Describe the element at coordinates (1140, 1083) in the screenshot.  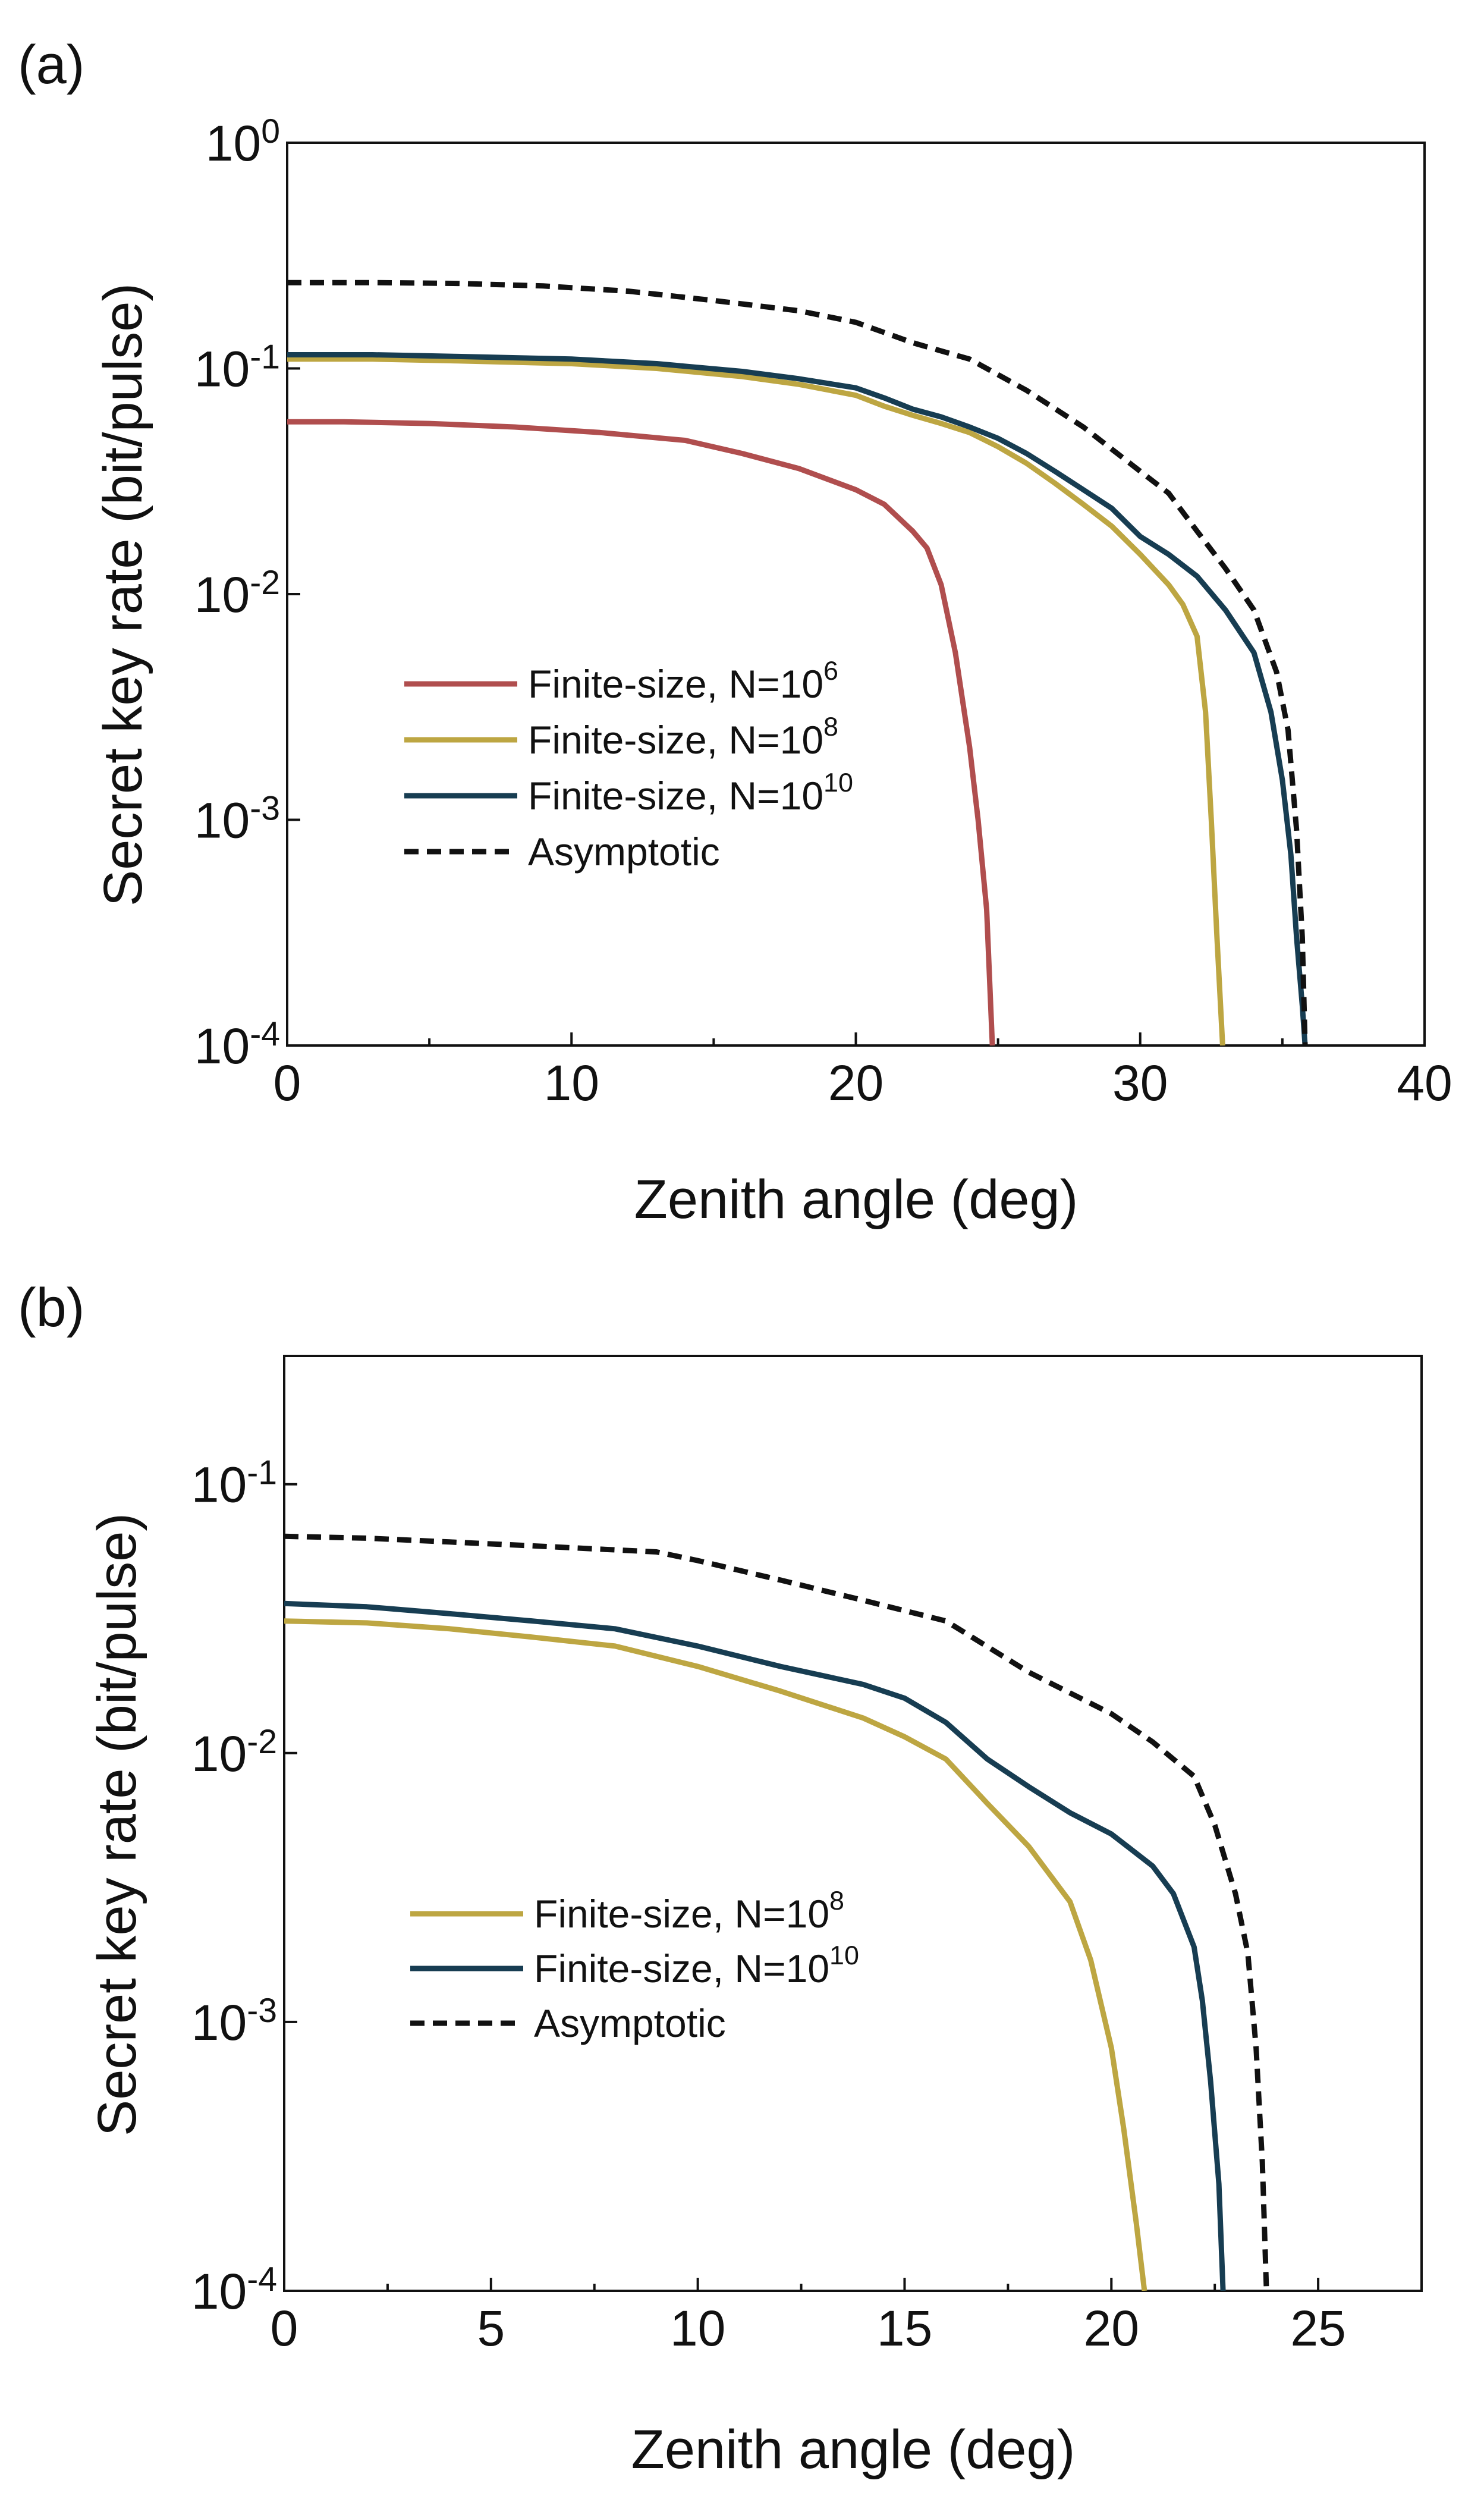
I see `x-tick-label: 30` at that location.